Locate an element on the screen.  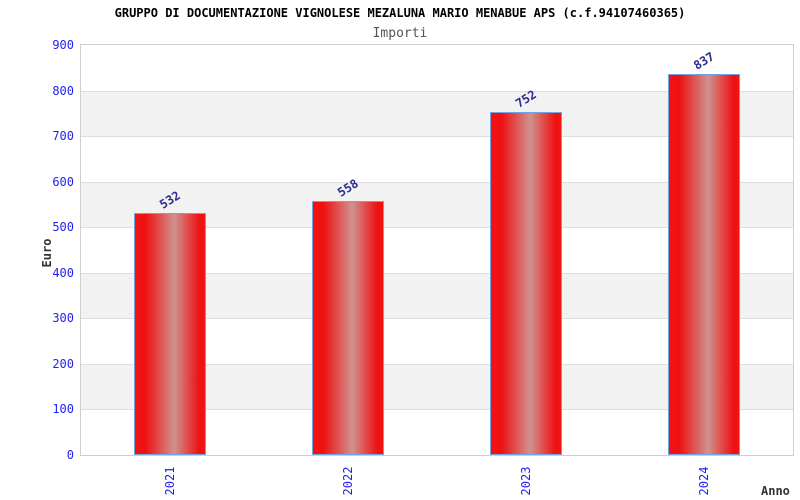
bar-2021 is located at coordinates (170, 333).